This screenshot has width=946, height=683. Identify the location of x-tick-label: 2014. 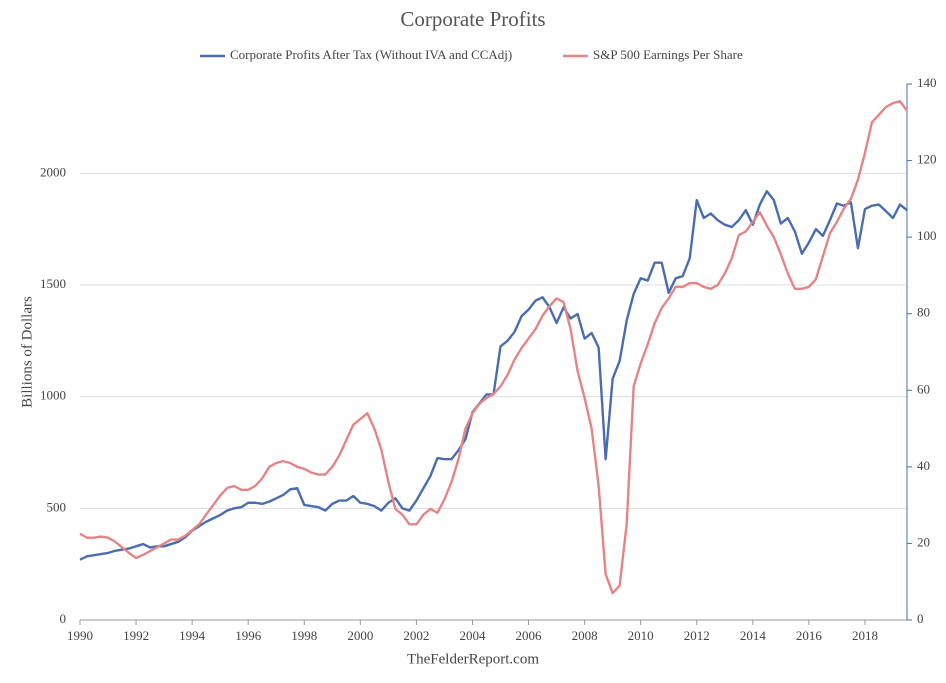
(753, 635).